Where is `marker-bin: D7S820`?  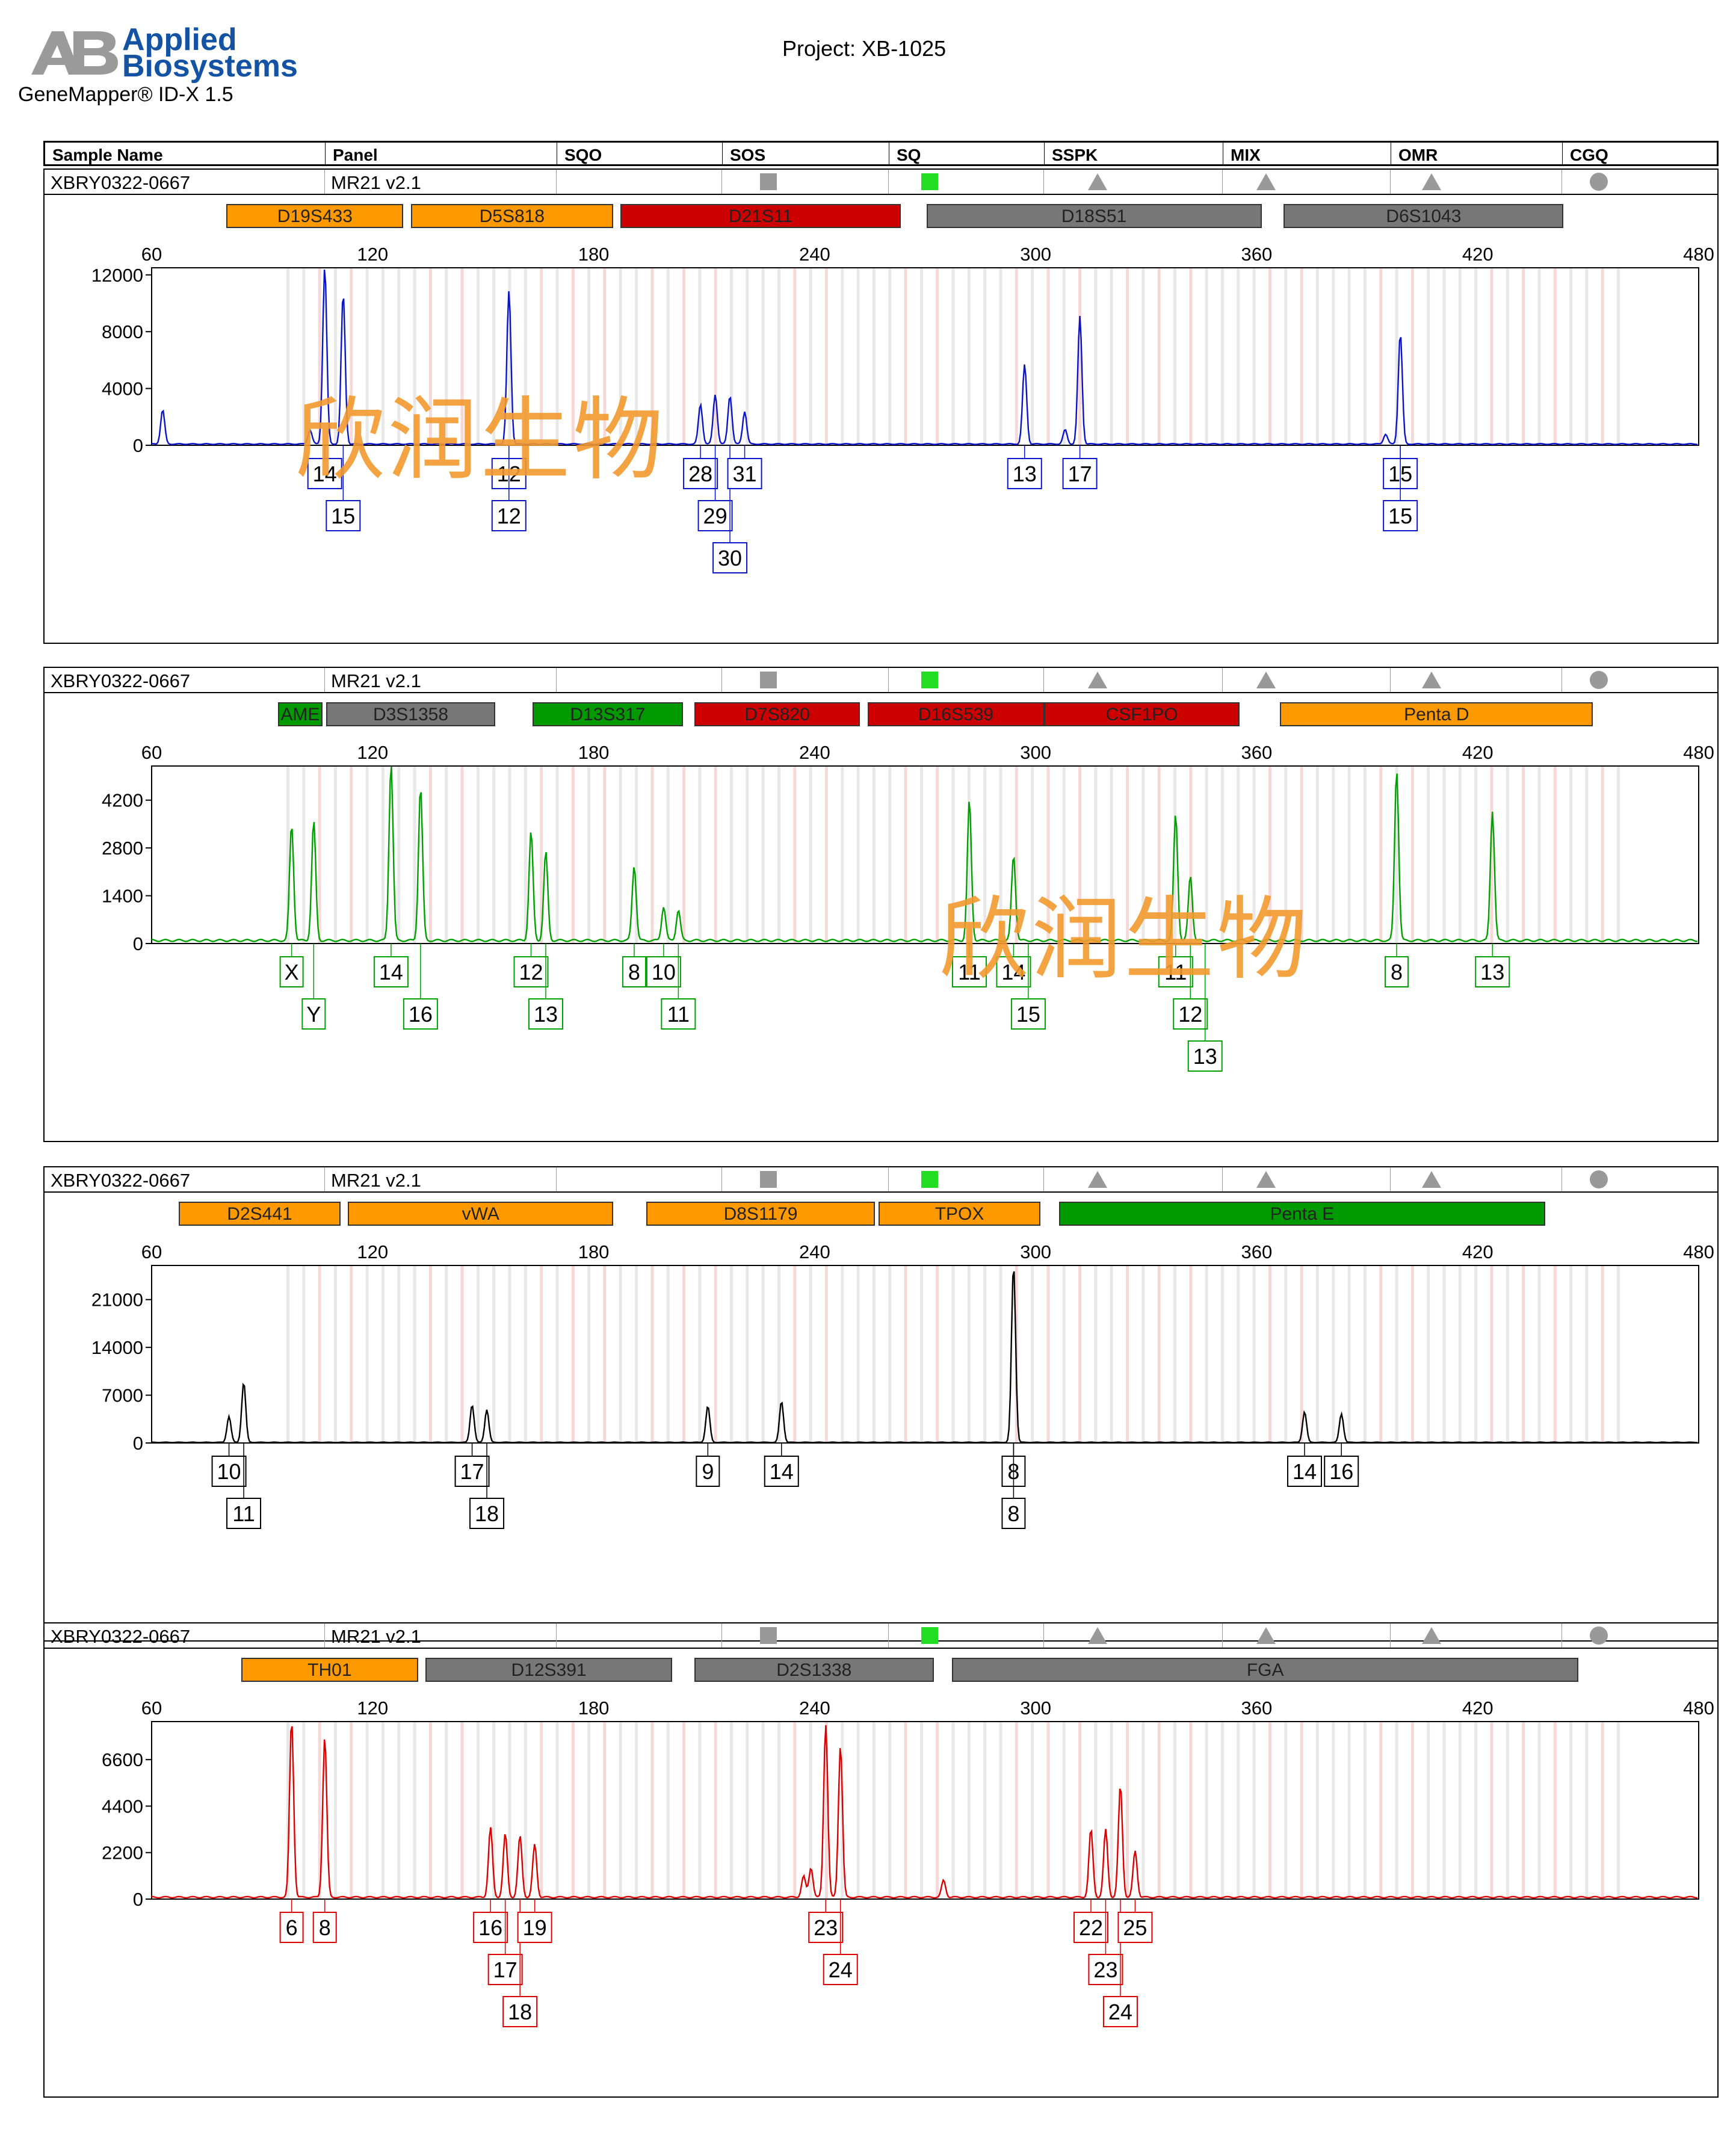 marker-bin: D7S820 is located at coordinates (777, 714).